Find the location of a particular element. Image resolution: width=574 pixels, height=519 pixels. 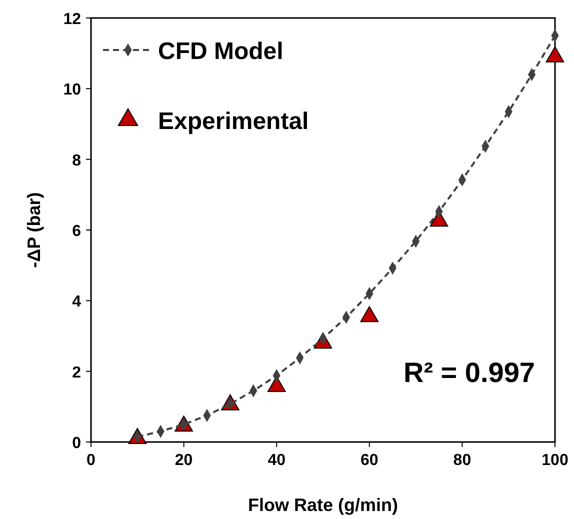

y-tick-label: 2 is located at coordinates (77, 373).